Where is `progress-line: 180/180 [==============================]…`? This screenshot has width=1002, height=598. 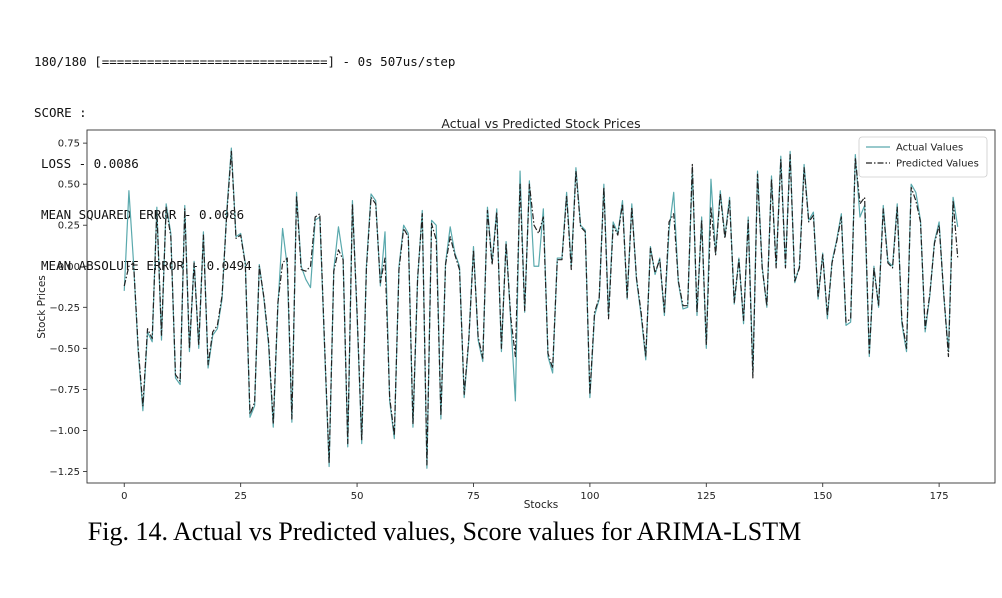
progress-line: 180/180 [==============================]… is located at coordinates (245, 61).